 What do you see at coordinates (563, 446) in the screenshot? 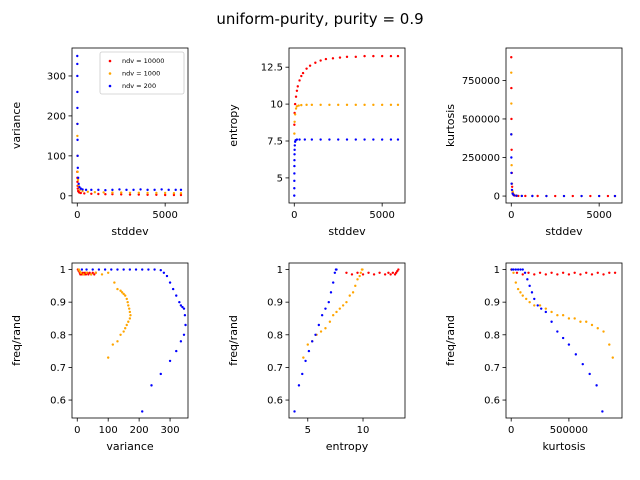
I see `x-axis-label: kurtosis` at bounding box center [563, 446].